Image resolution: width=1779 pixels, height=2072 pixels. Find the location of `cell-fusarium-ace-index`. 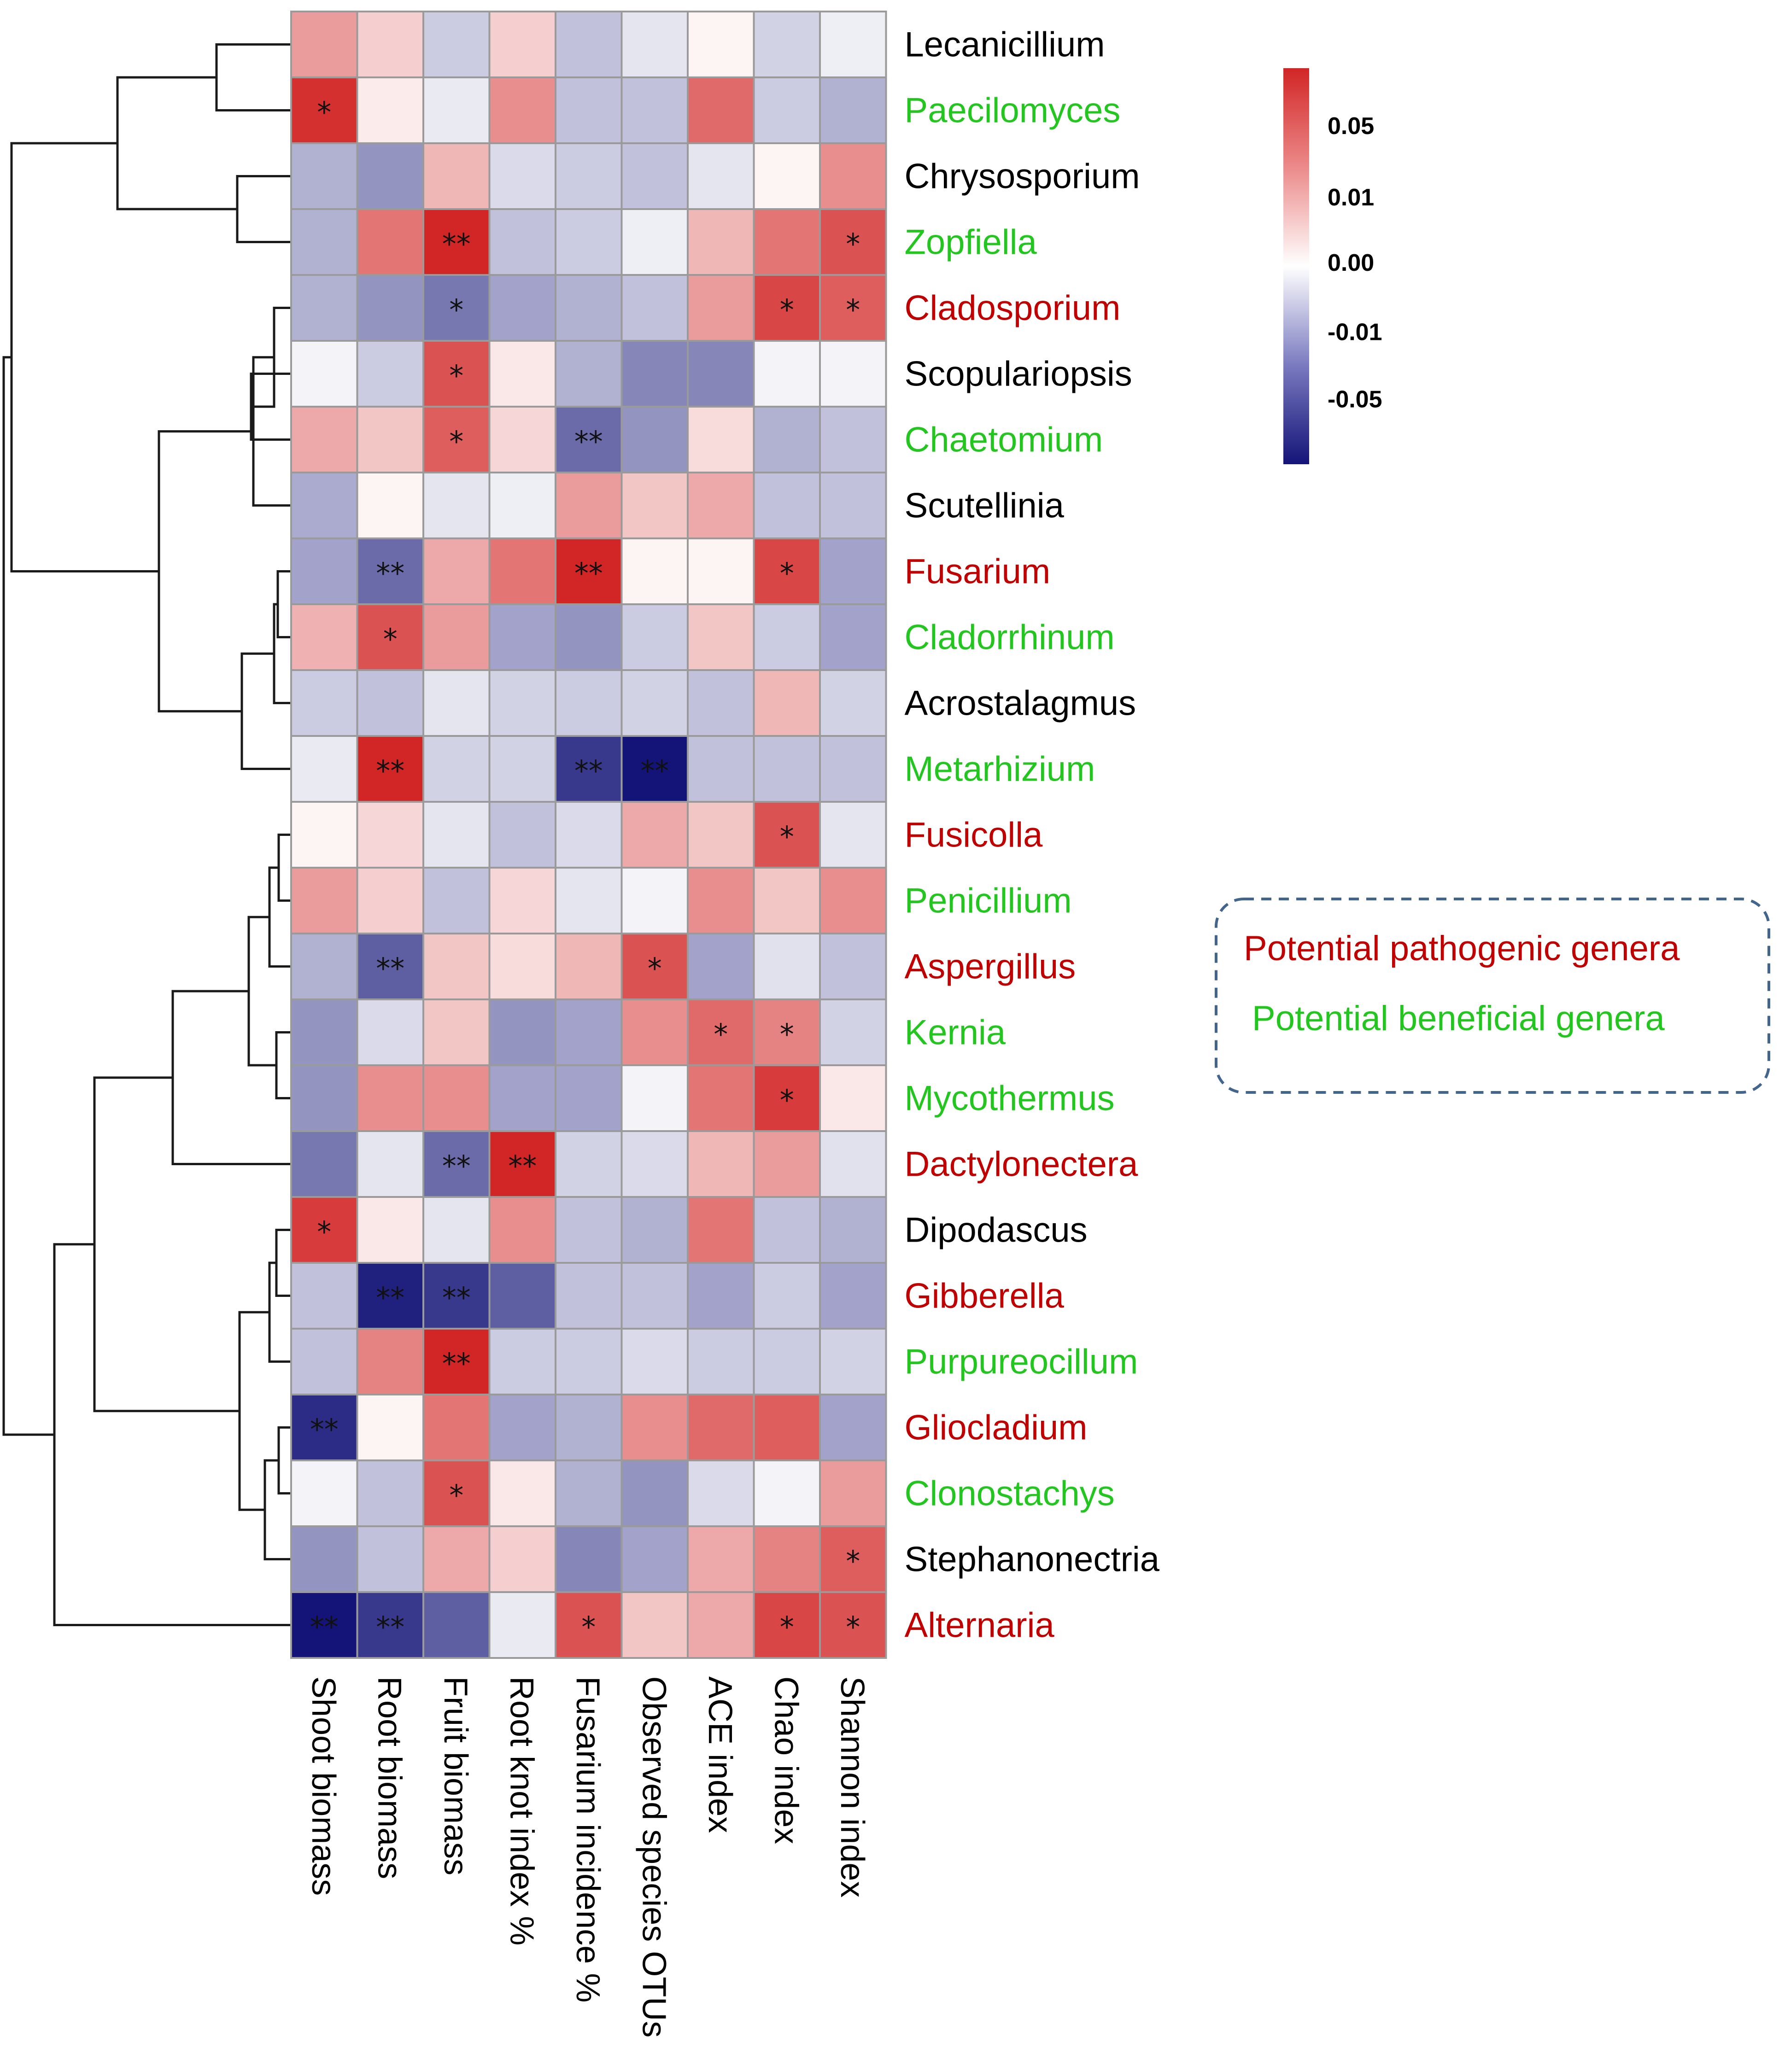

cell-fusarium-ace-index is located at coordinates (721, 571).